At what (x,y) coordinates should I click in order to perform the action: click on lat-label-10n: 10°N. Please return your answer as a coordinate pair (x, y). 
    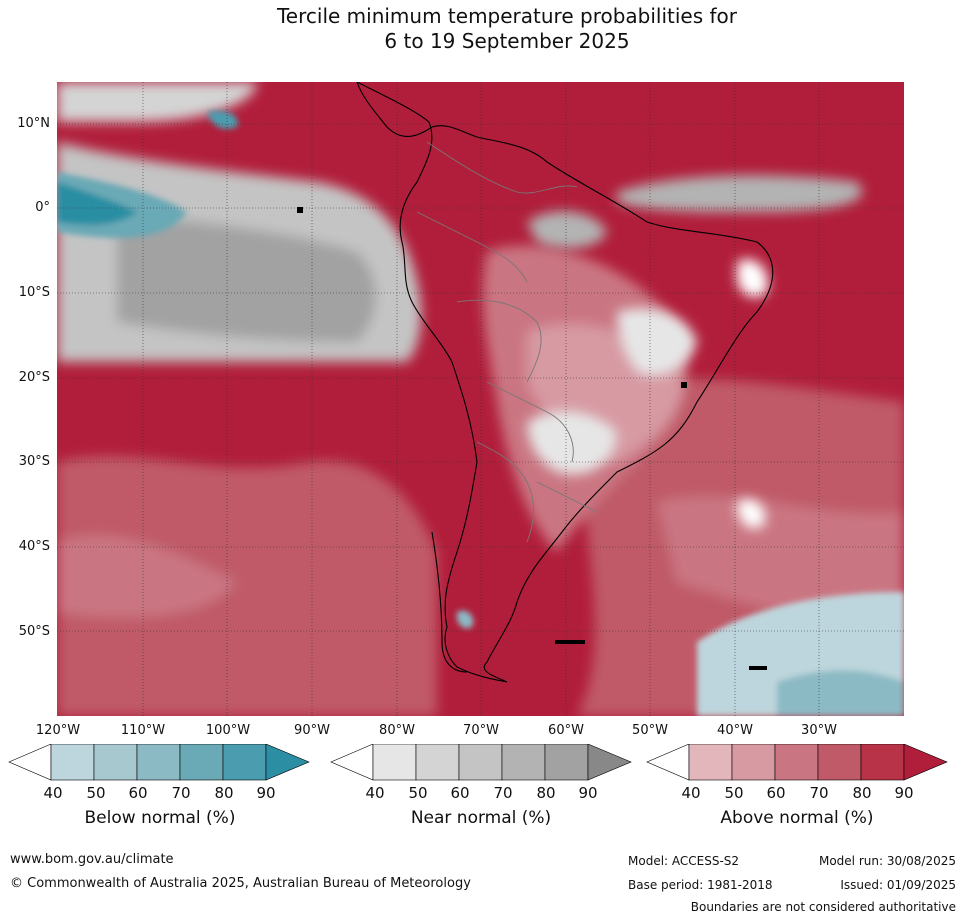
    Looking at the image, I should click on (33, 123).